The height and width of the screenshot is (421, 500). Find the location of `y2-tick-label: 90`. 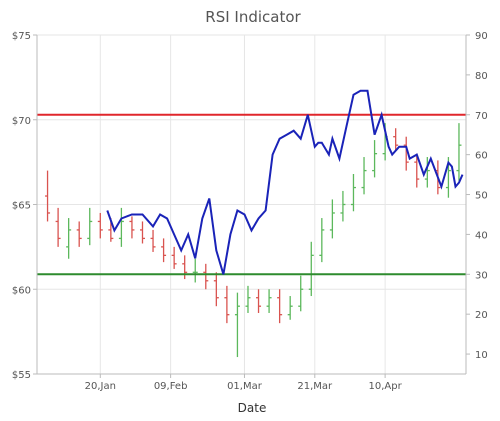

y2-tick-label: 90 is located at coordinates (481, 36).